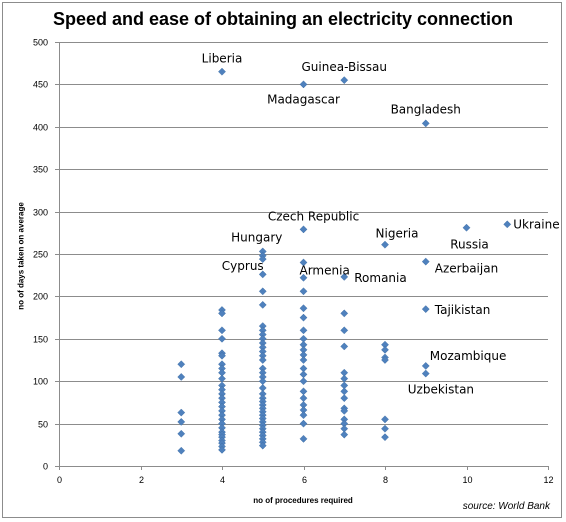 The width and height of the screenshot is (566, 522). What do you see at coordinates (380, 278) in the screenshot?
I see `country-label: Romania` at bounding box center [380, 278].